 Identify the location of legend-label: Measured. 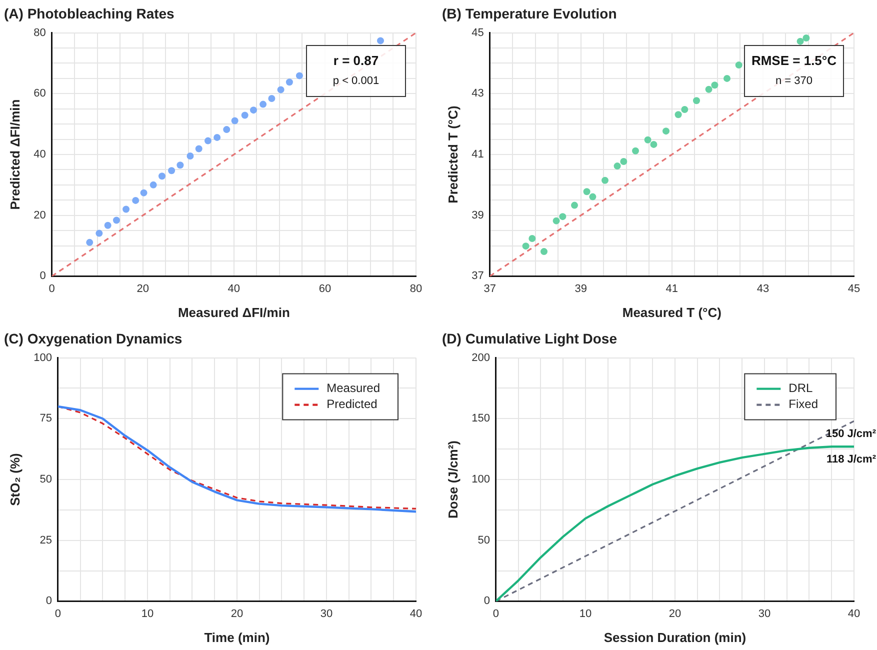
(353, 388).